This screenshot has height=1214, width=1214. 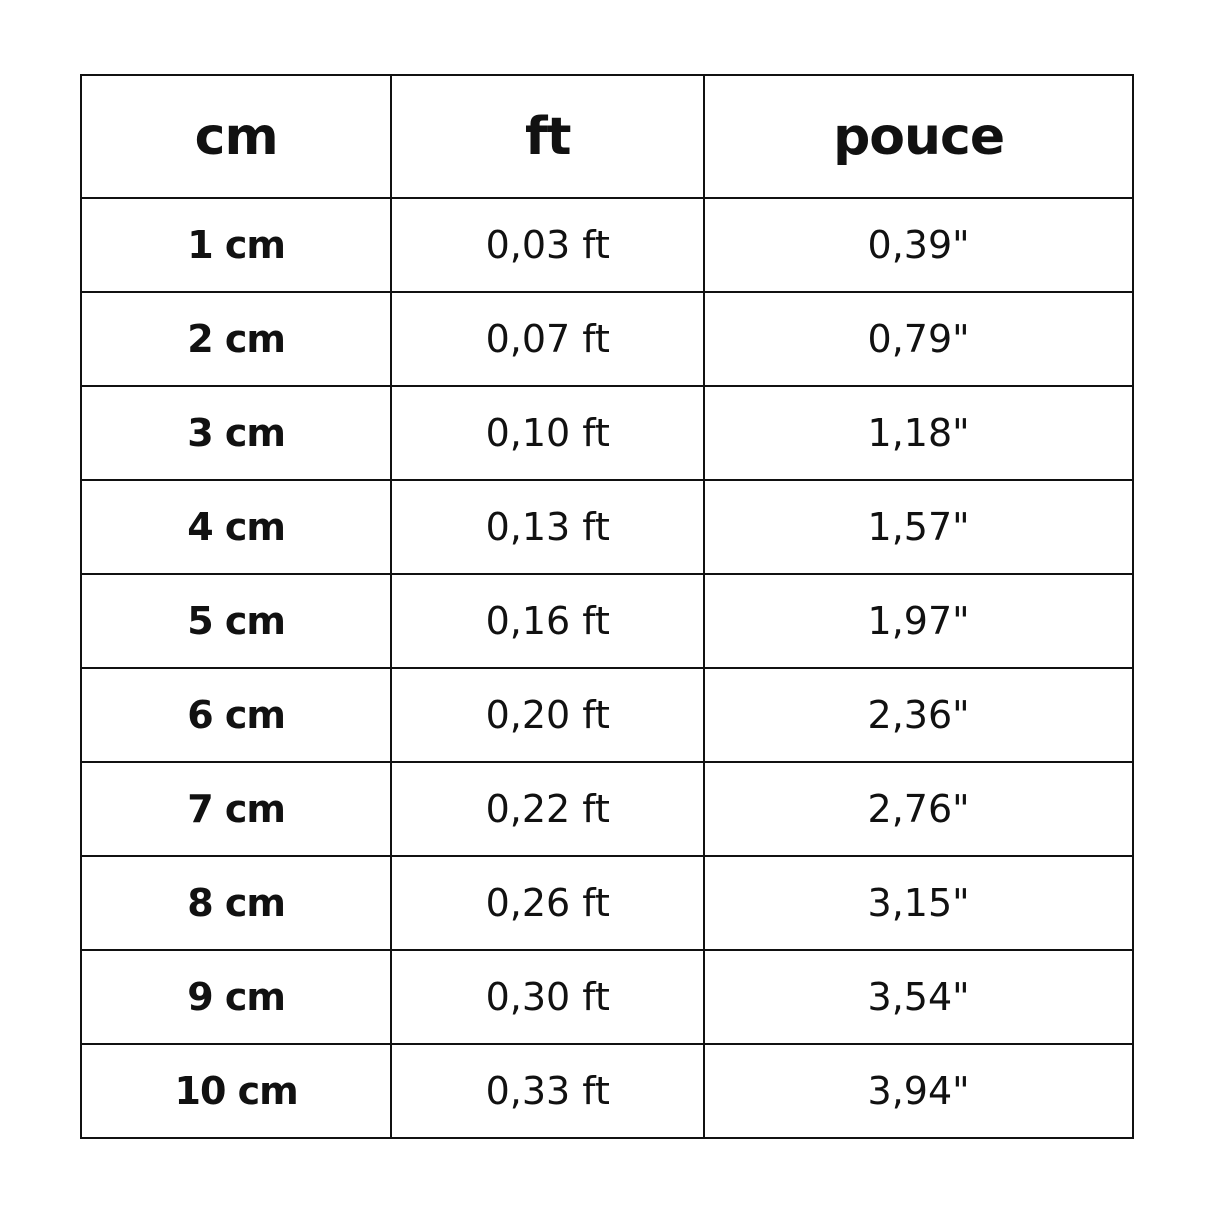 What do you see at coordinates (236, 433) in the screenshot?
I see `cell-cm: 3 cm` at bounding box center [236, 433].